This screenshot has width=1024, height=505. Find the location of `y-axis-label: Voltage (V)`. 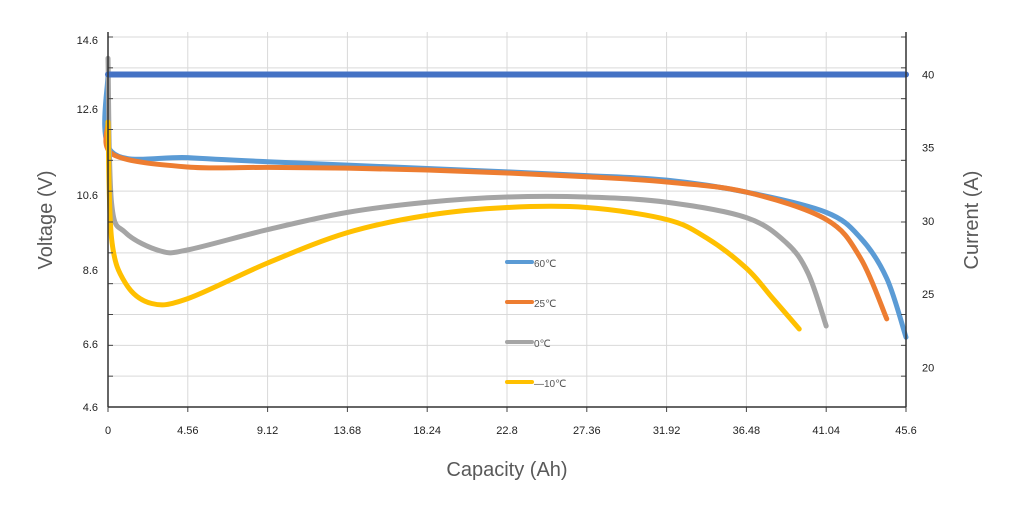

y-axis-label: Voltage (V) is located at coordinates (46, 220).